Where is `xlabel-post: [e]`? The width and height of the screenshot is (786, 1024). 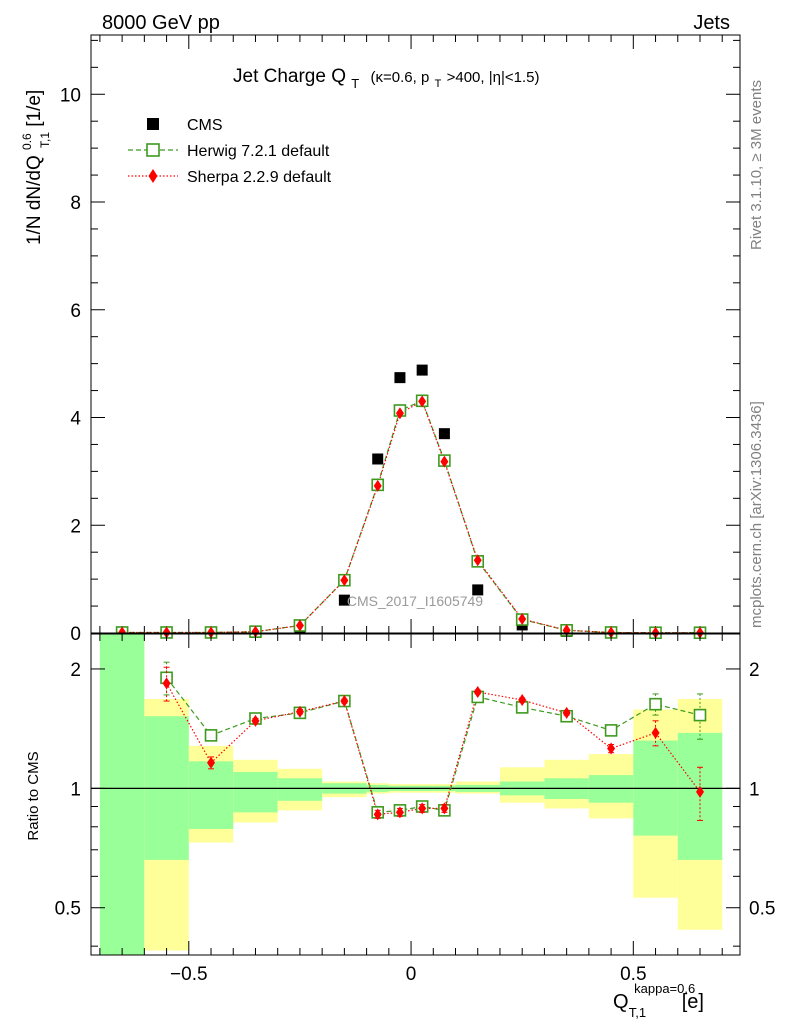 xlabel-post: [e] is located at coordinates (693, 1002).